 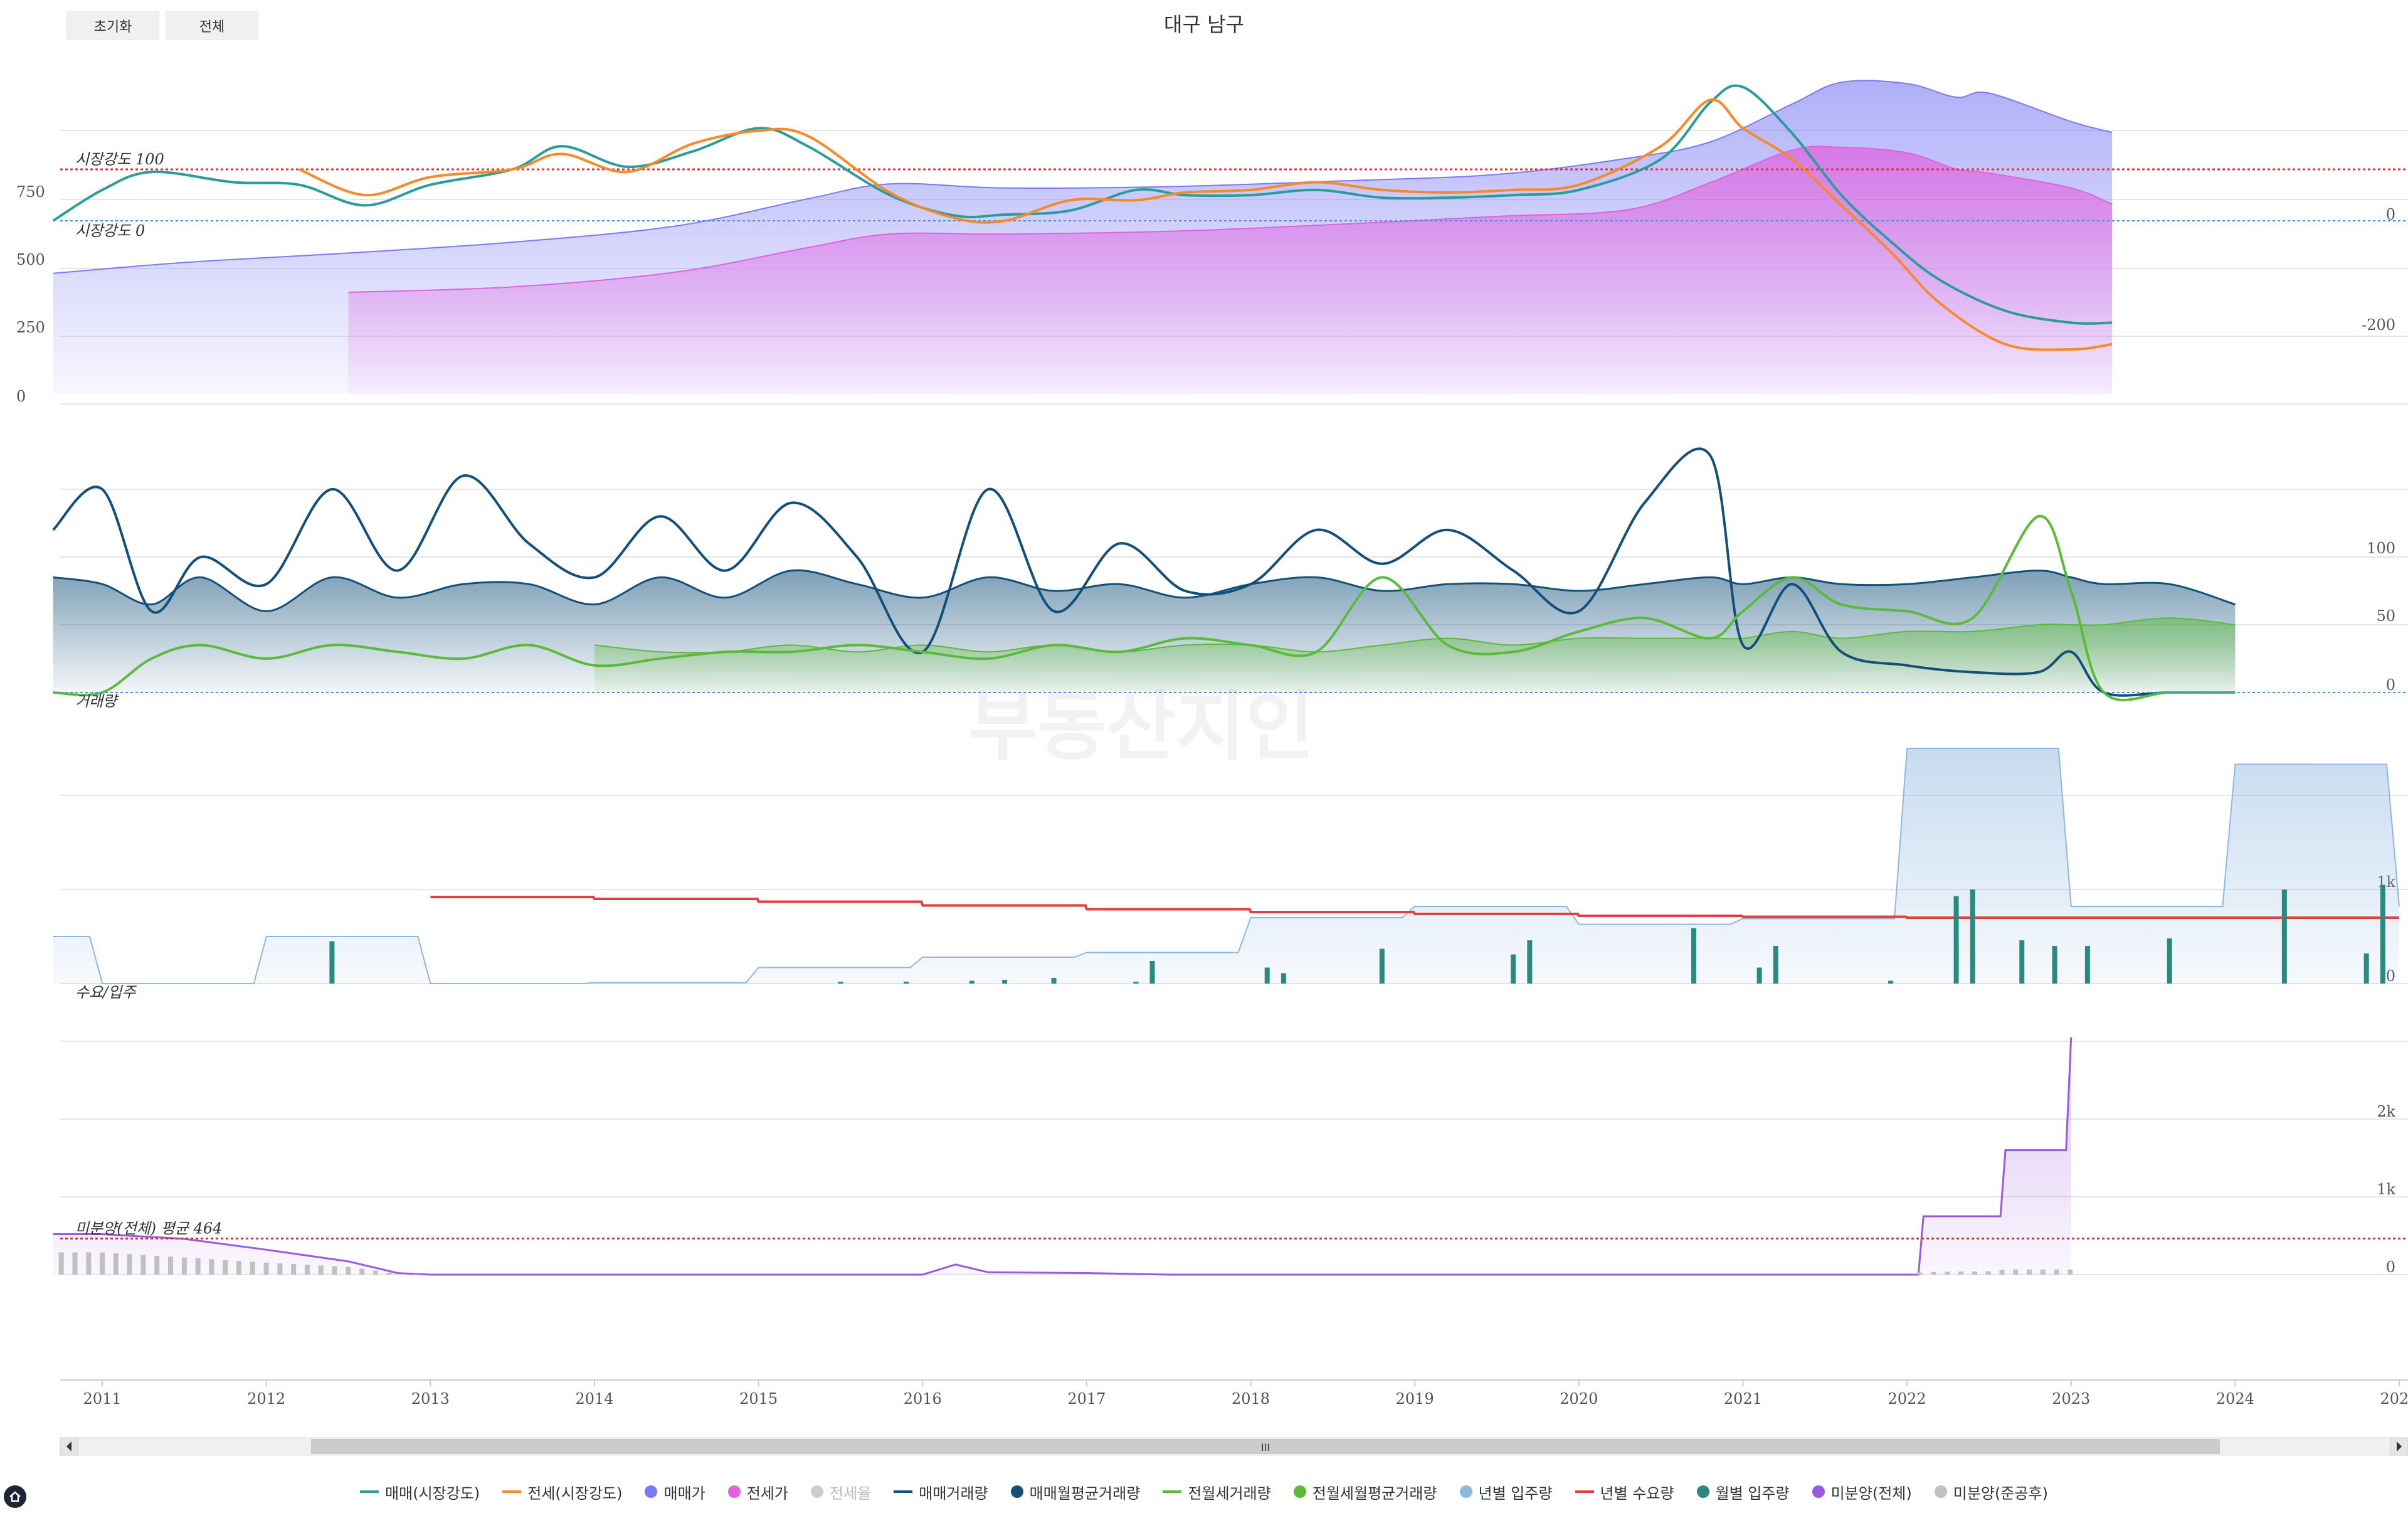 I want to click on x-tick-label: 2024, so click(x=2235, y=1399).